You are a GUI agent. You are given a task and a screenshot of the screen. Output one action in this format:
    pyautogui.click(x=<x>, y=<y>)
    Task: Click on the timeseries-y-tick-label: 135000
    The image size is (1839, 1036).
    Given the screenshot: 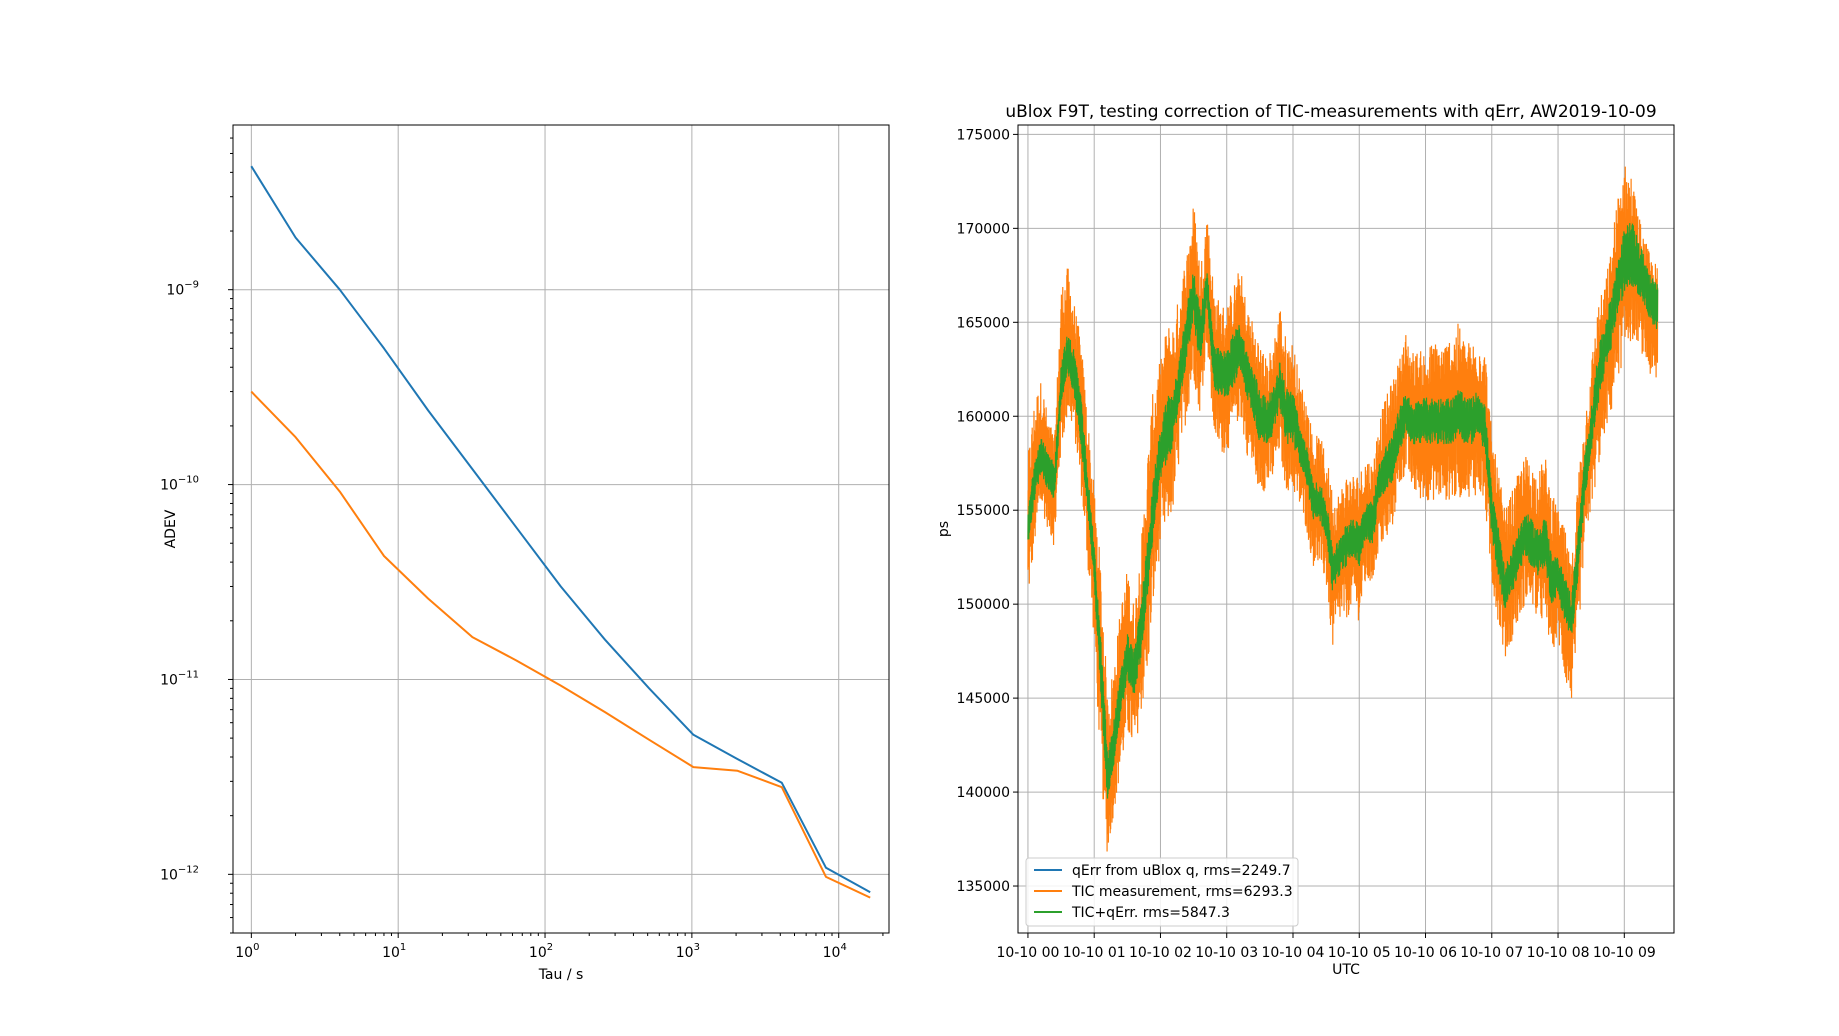 What is the action you would take?
    pyautogui.click(x=983, y=887)
    